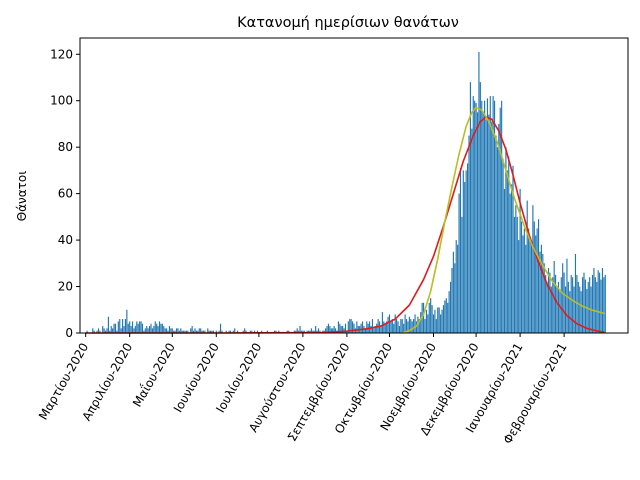 This screenshot has width=640, height=480. I want to click on chart-title: Κατανομή ημερίσιων θανάτων, so click(348, 23).